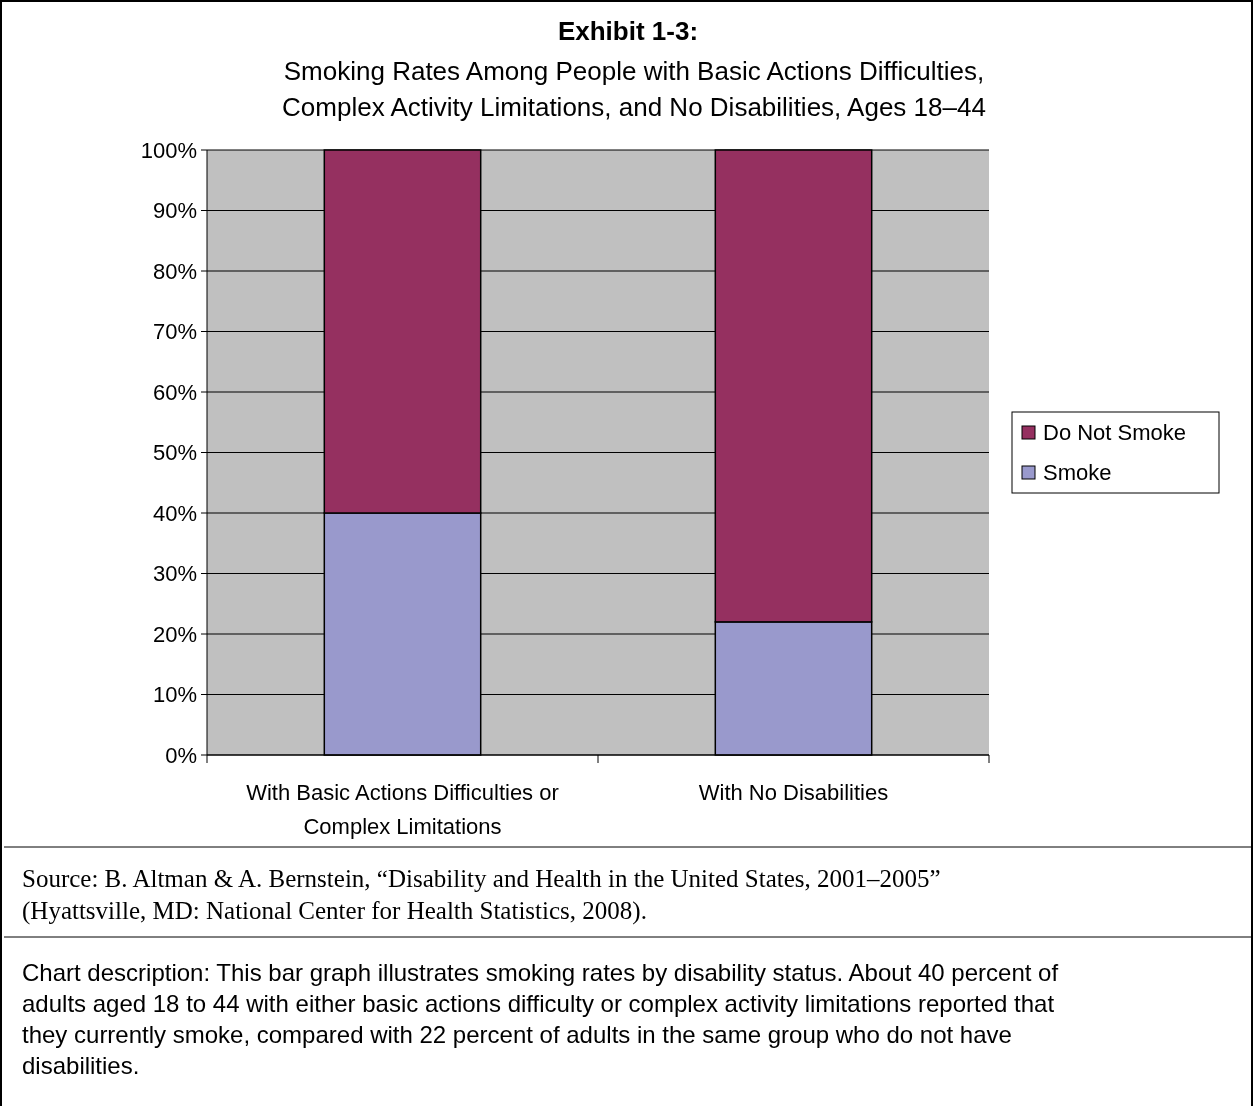  Describe the element at coordinates (628, 31) in the screenshot. I see `chart-title: Exhibit 1-3:` at that location.